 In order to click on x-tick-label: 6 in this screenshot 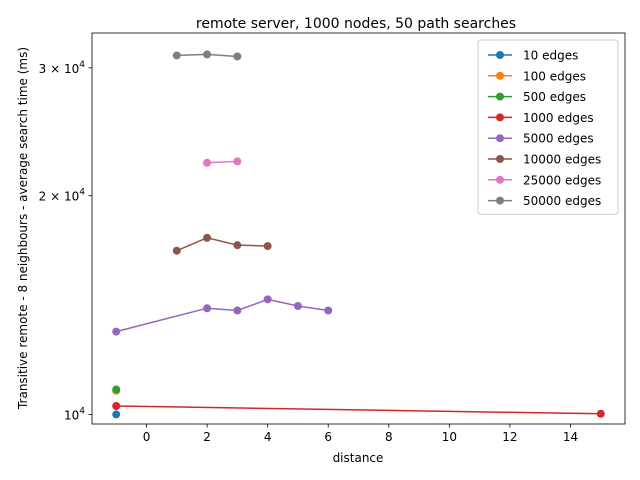, I will do `click(328, 437)`.